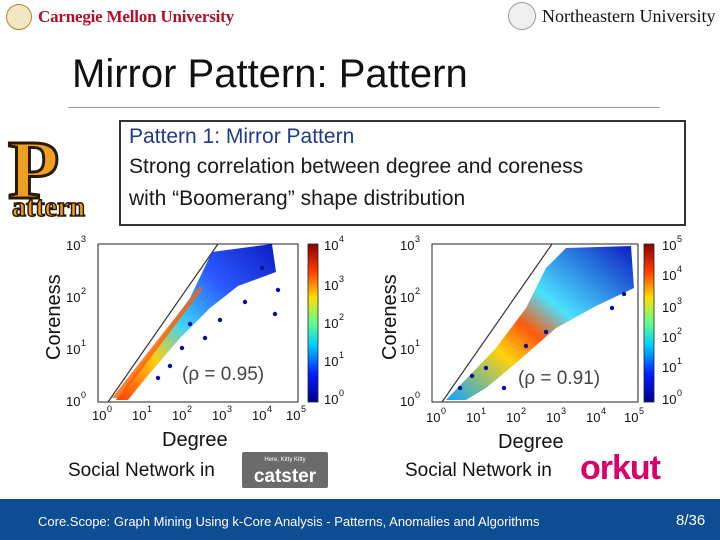 The height and width of the screenshot is (540, 720). Describe the element at coordinates (531, 442) in the screenshot. I see `right-plot-xlabel: Degree` at that location.